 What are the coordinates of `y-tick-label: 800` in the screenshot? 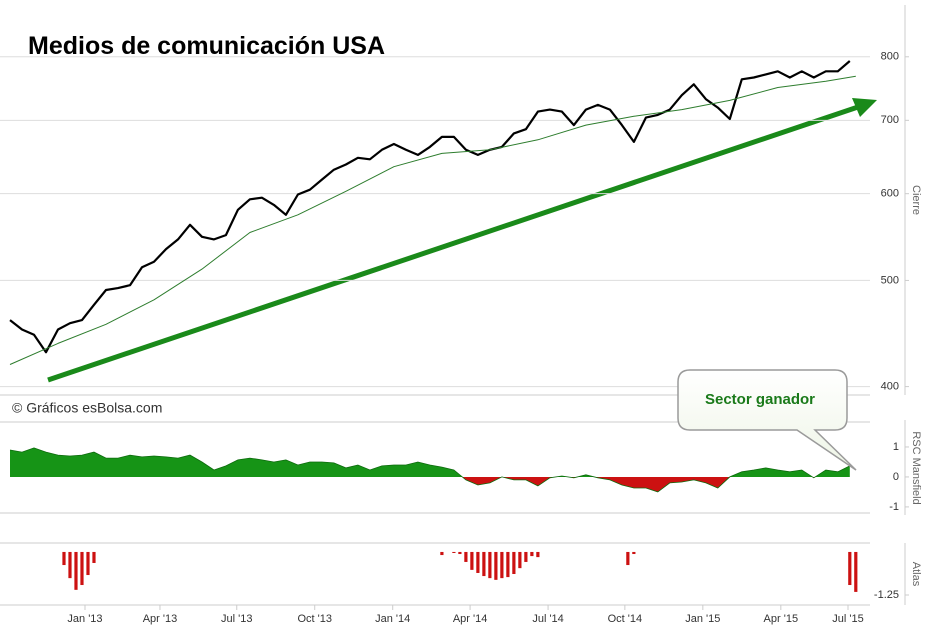 It's located at (890, 57).